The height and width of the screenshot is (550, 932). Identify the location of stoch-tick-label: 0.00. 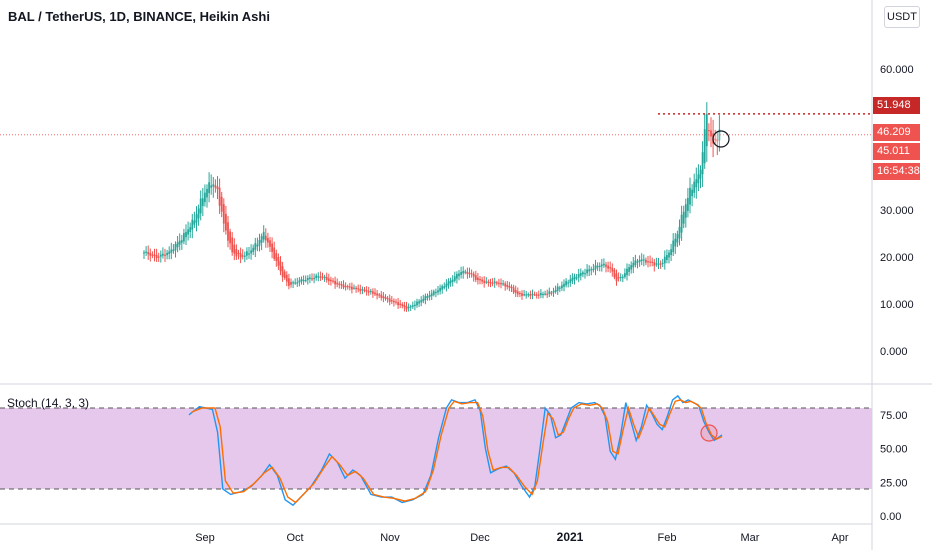
(890, 517).